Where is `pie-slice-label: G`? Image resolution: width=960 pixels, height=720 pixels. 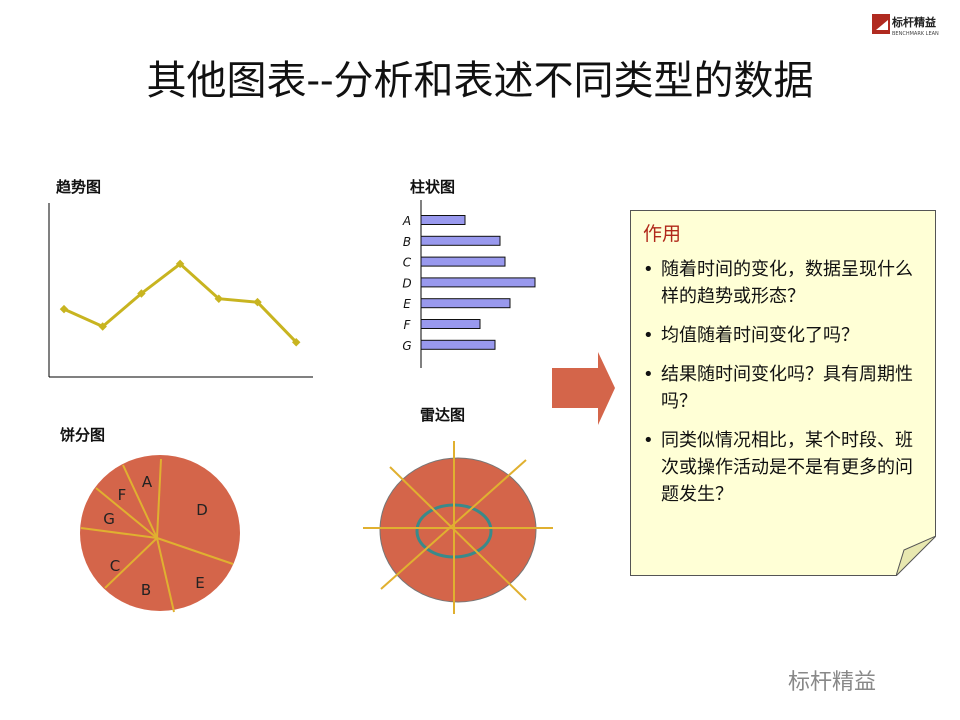
pie-slice-label: G is located at coordinates (109, 519).